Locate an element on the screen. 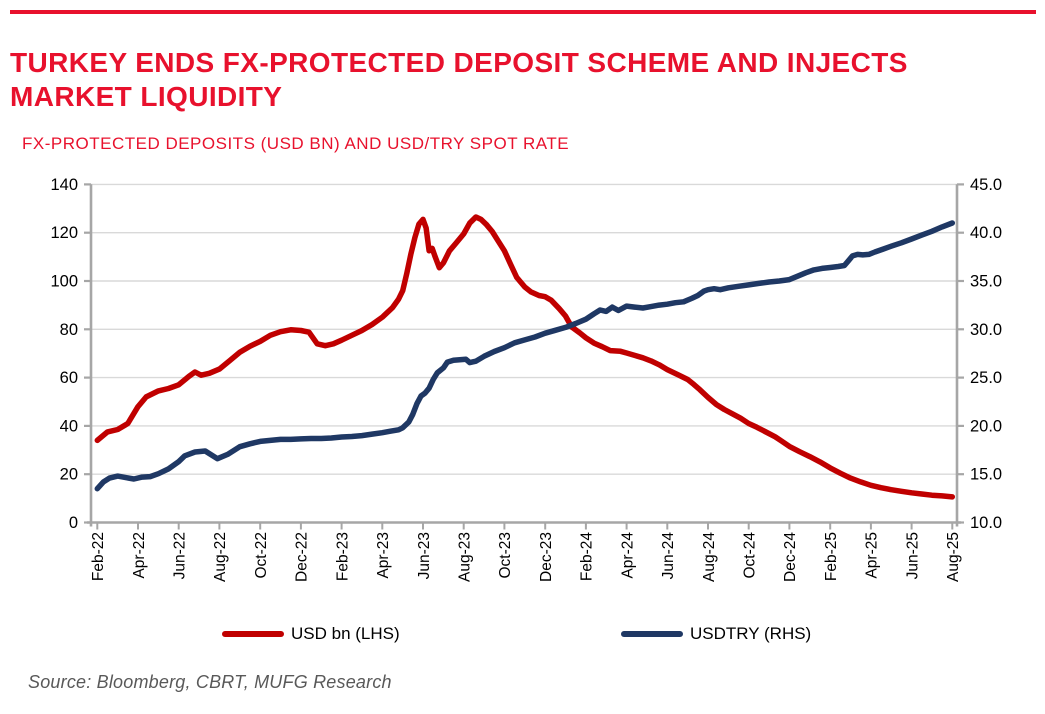 Image resolution: width=1045 pixels, height=714 pixels. svg-text: 30.0 is located at coordinates (986, 330).